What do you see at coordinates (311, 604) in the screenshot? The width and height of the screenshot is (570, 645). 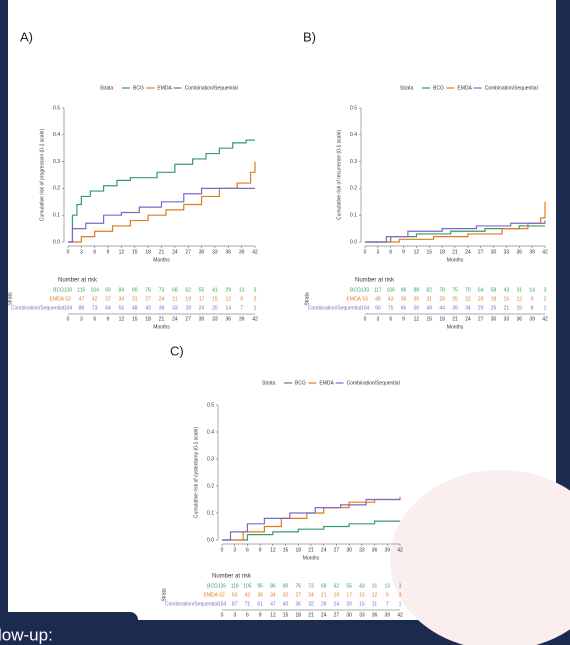 I see `risk-count: 32` at bounding box center [311, 604].